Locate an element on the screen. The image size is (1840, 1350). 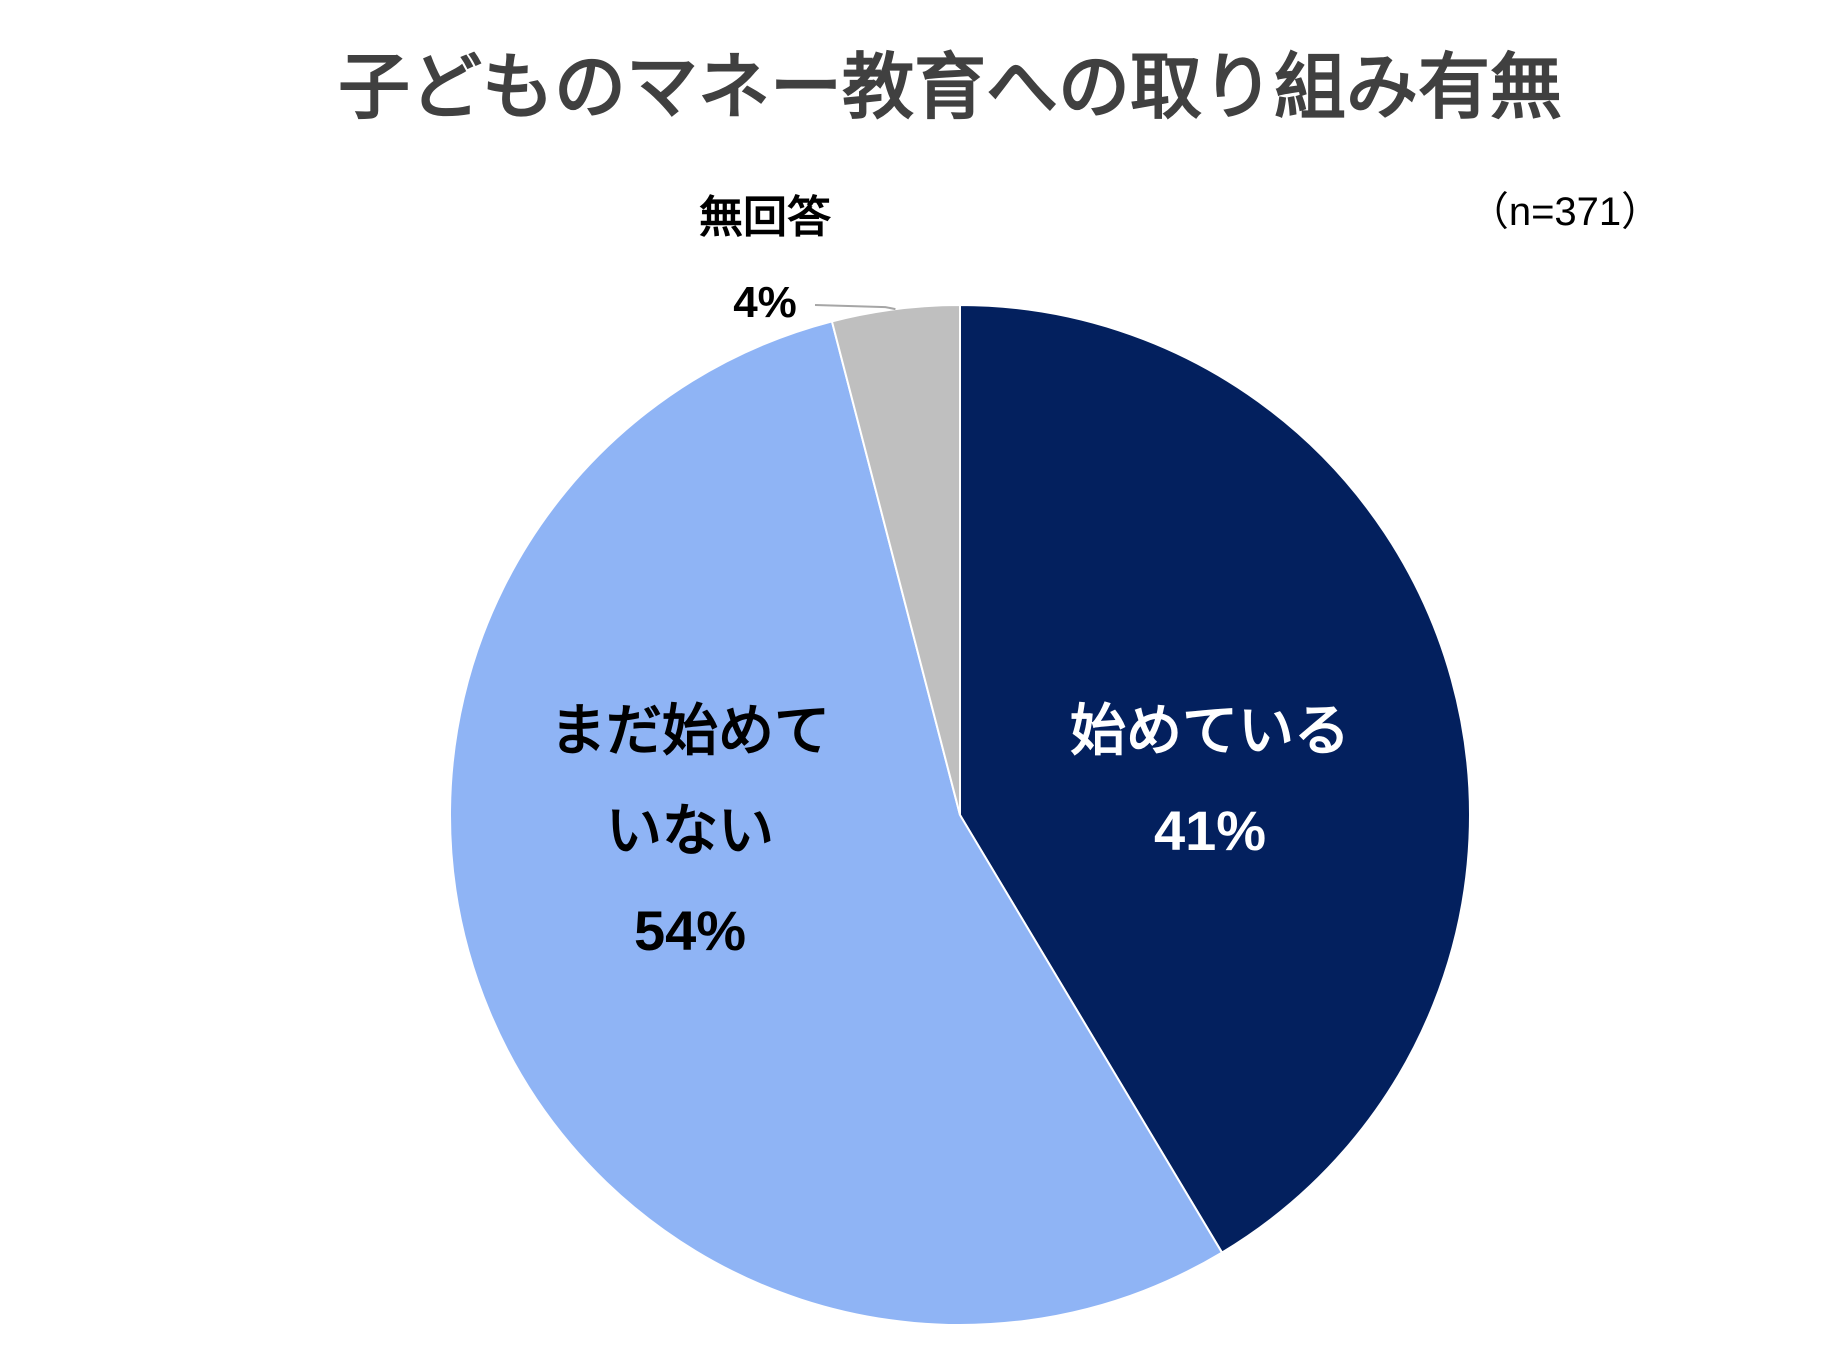
slice-label-group-1: 始めている 41% is located at coordinates (1210, 780).